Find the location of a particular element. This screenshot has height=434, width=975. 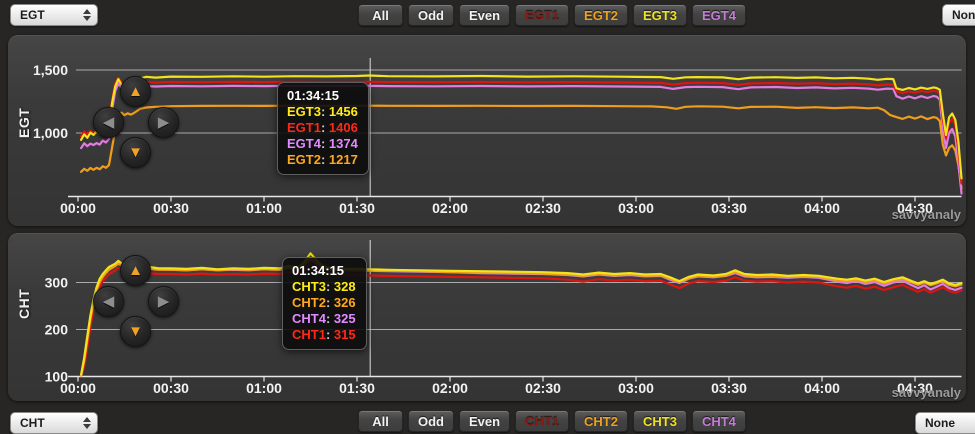

cht-series-buttons: All Odd Even CHT1 CHT2 CHT3 CHT4 is located at coordinates (552, 421).